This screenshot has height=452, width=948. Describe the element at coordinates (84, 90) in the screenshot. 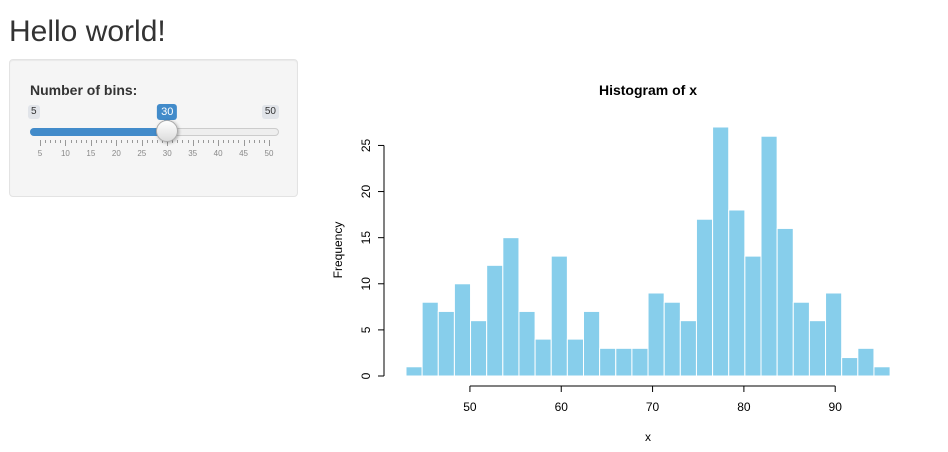

I see `bins-slider-label: Number of bins:` at that location.